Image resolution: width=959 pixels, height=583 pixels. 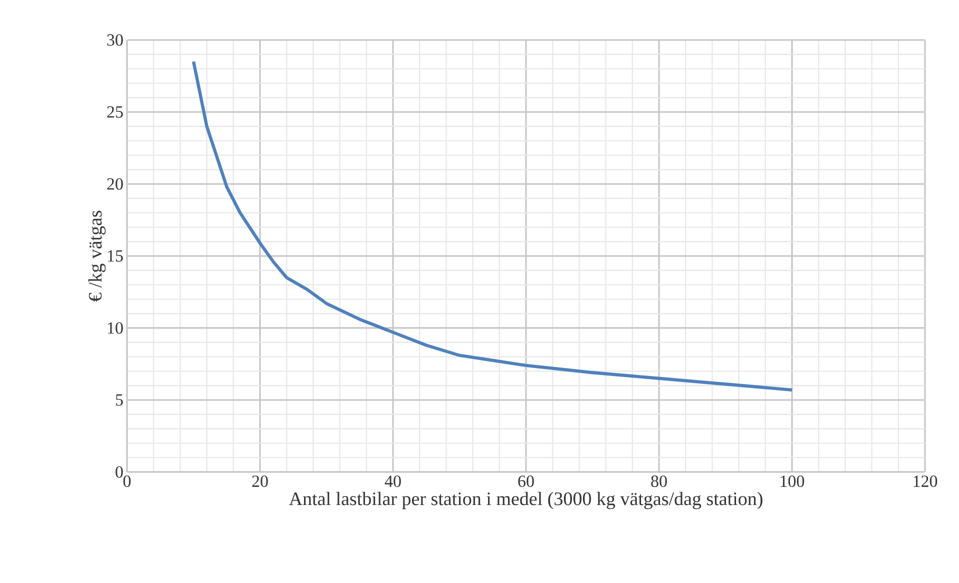 I want to click on x-tick-label: 80, so click(x=659, y=481).